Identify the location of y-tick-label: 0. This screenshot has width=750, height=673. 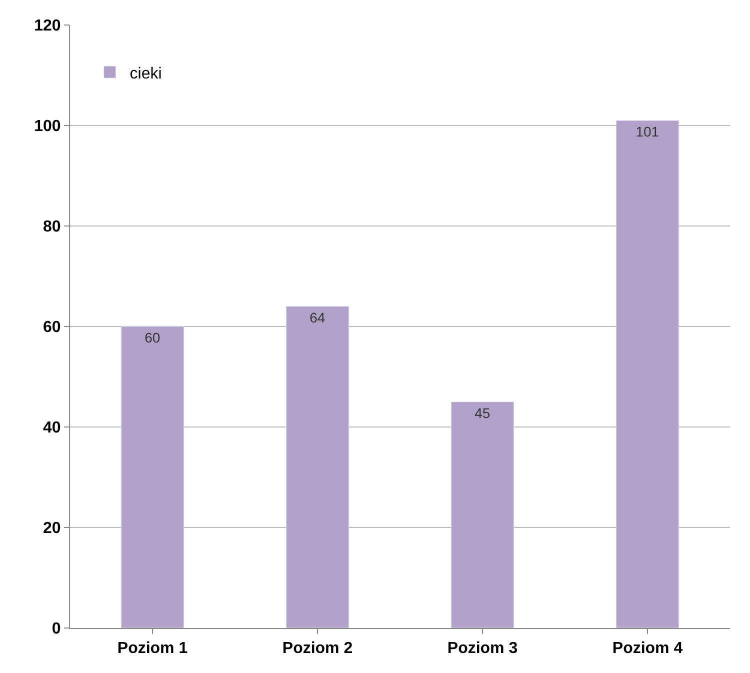
(56, 629).